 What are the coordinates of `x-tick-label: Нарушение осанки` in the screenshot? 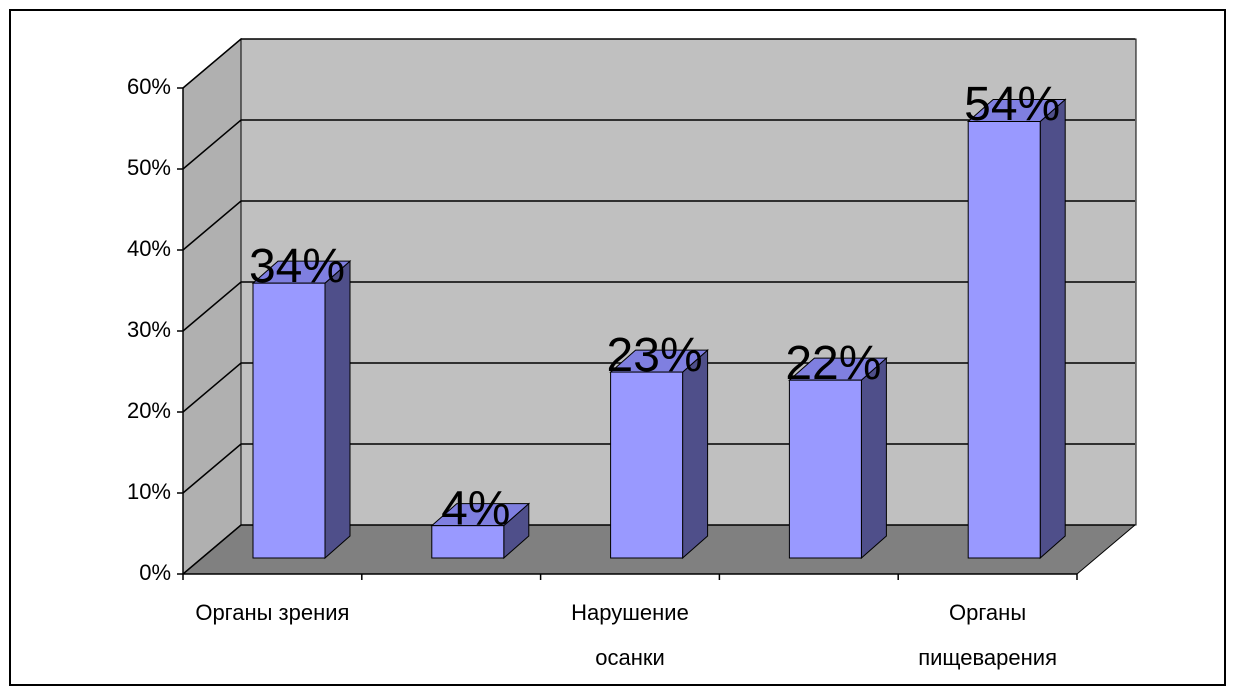 It's located at (630, 635).